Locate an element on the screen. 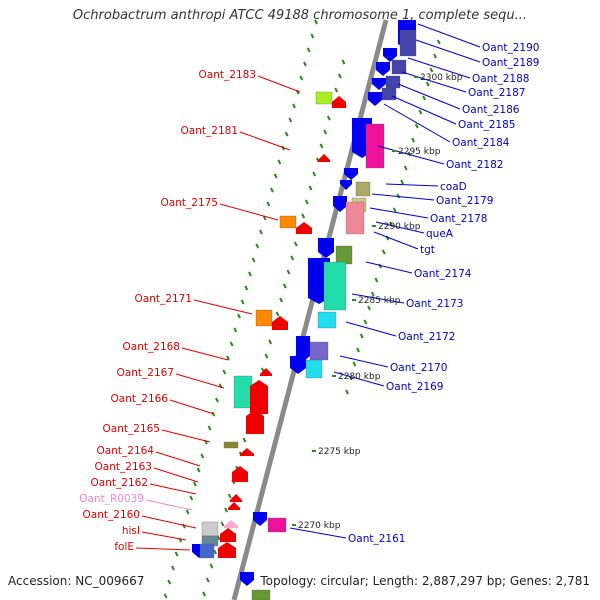 Image resolution: width=600 pixels, height=600 pixels. feature-label-left: Oant_2175 is located at coordinates (189, 203).